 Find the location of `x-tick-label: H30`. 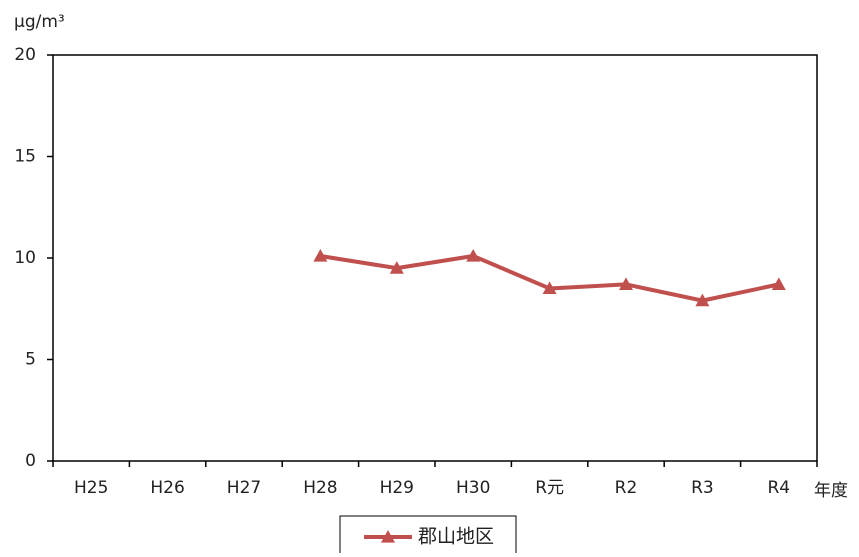

x-tick-label: H30 is located at coordinates (473, 488).